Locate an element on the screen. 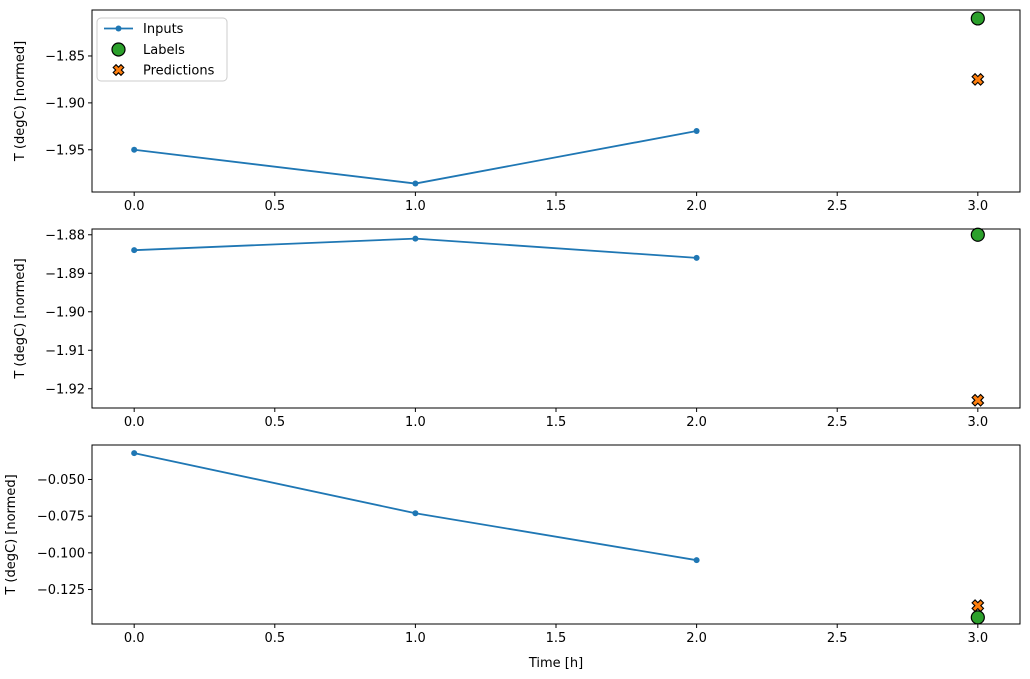  legend-x-sample is located at coordinates (118, 70).